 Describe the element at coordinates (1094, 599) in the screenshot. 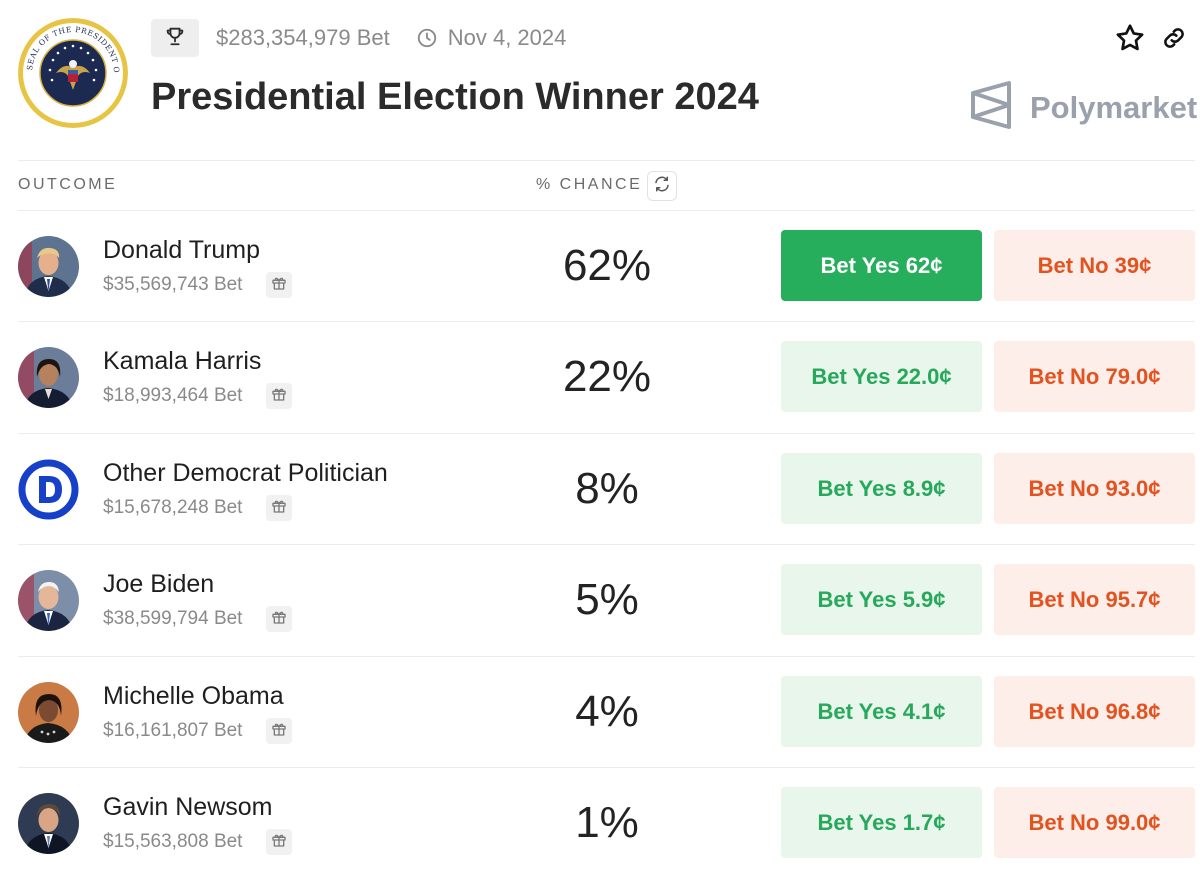

I see `bet-no-button: Bet No 95.7¢` at that location.